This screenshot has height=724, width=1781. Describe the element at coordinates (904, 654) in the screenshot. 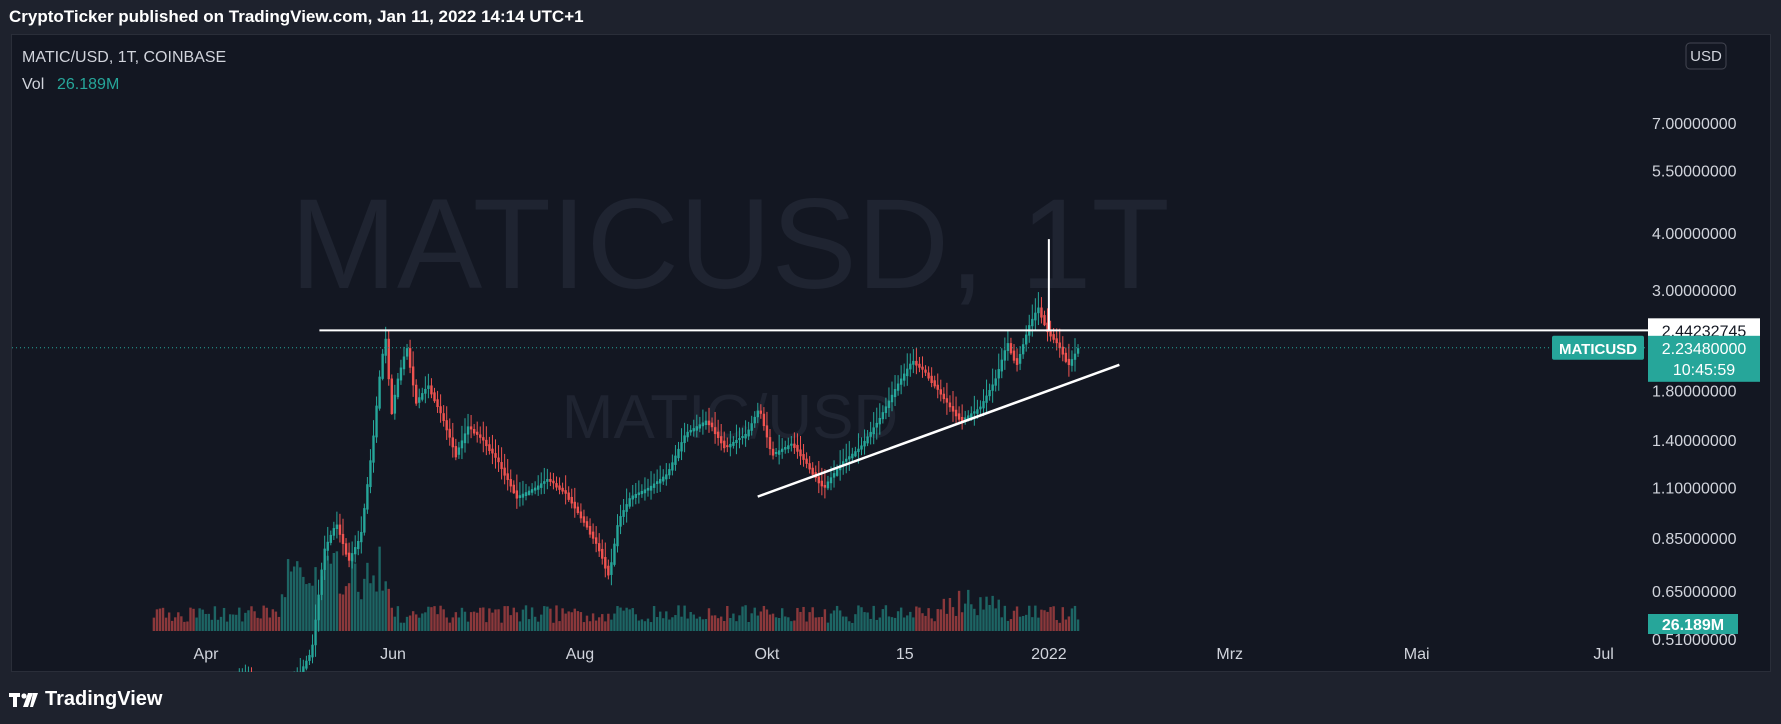

I see `time-axis: Apr Jun Aug Okt 15 2022 Mrz Mai Jul` at that location.